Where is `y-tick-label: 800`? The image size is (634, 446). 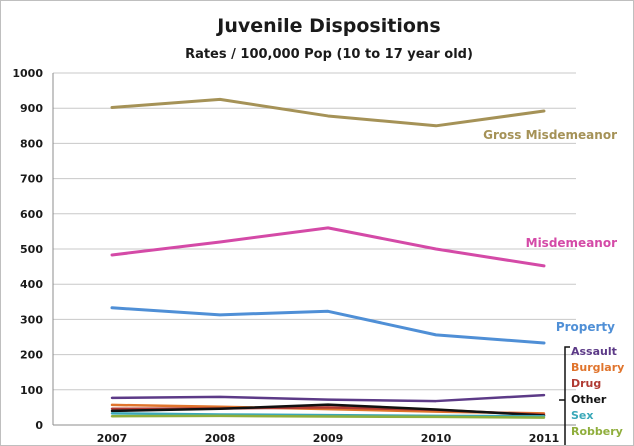 y-tick-label: 800 is located at coordinates (31, 143).